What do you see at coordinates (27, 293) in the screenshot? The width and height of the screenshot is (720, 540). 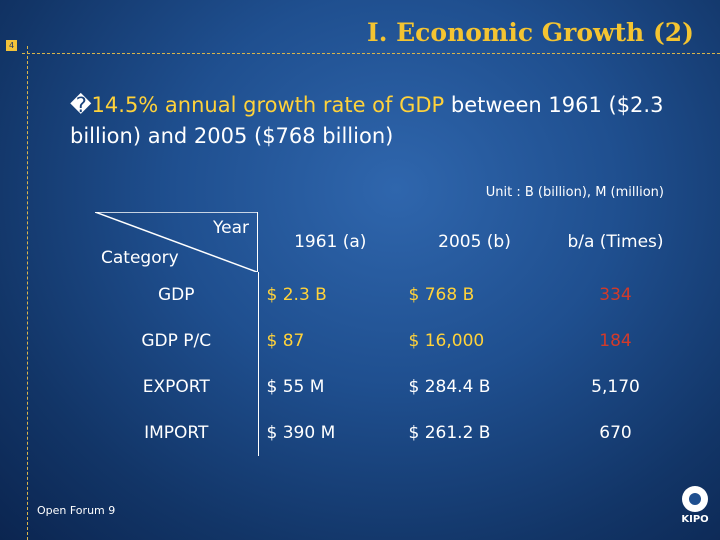 I see `side-divider` at bounding box center [27, 293].